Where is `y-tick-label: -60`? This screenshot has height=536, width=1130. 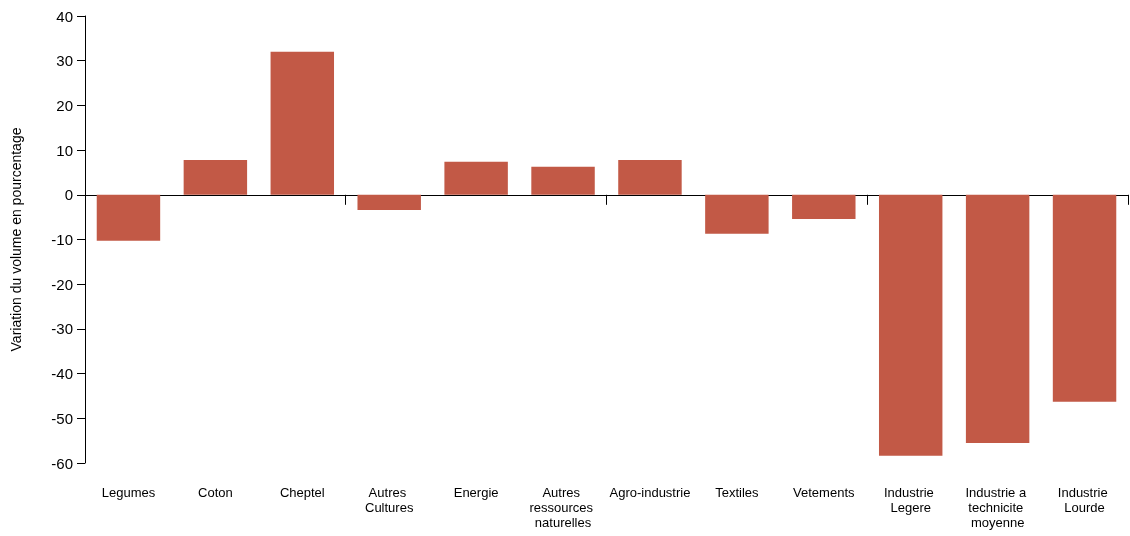
y-tick-label: -60 is located at coordinates (62, 463).